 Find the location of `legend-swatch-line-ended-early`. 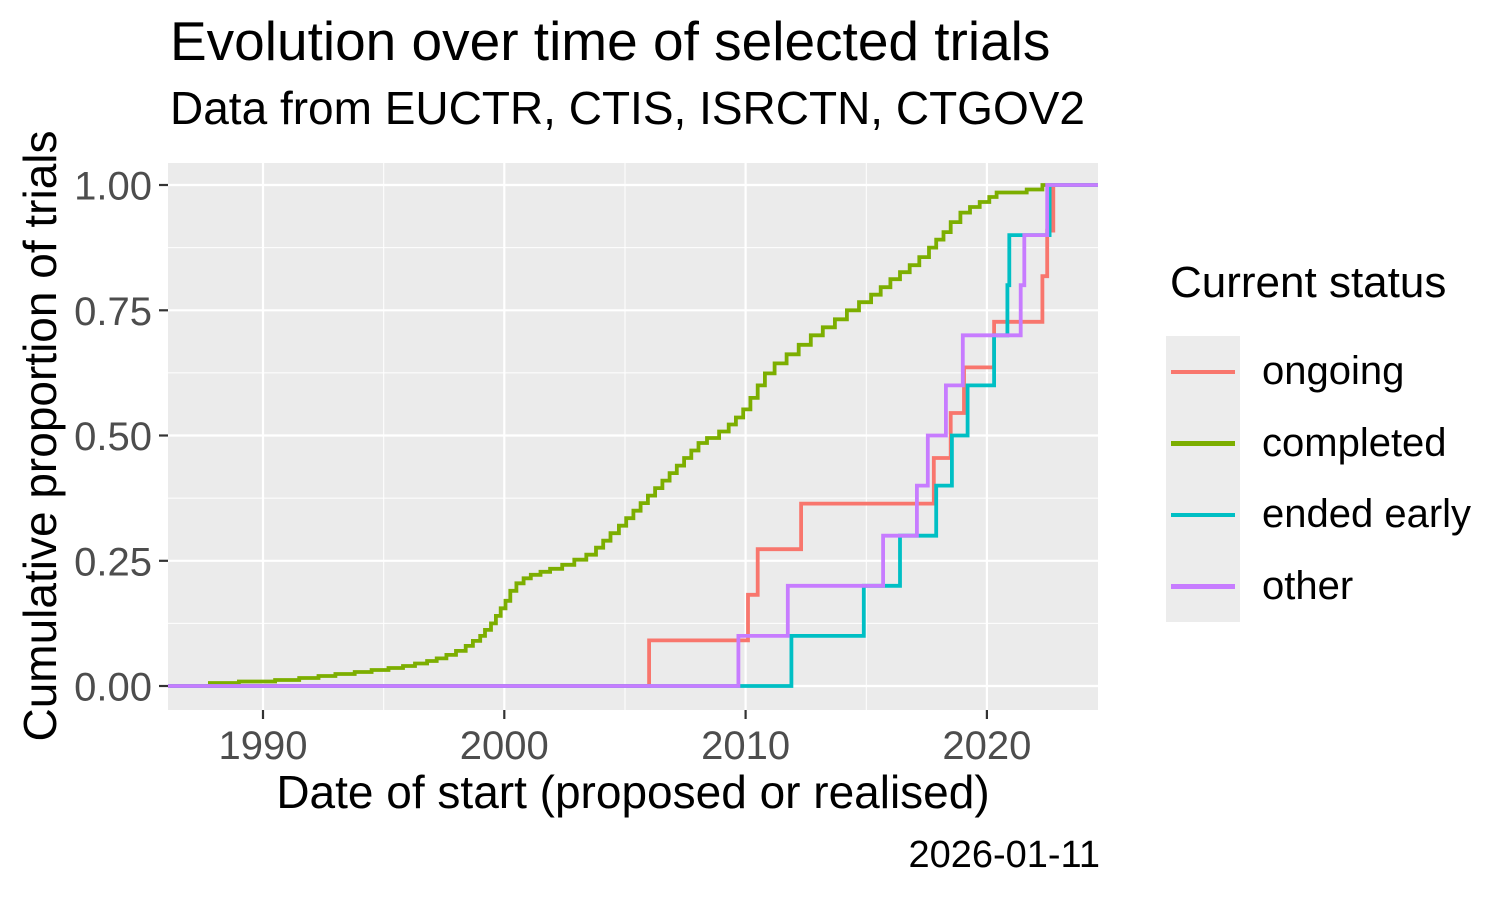

legend-swatch-line-ended-early is located at coordinates (1203, 514).